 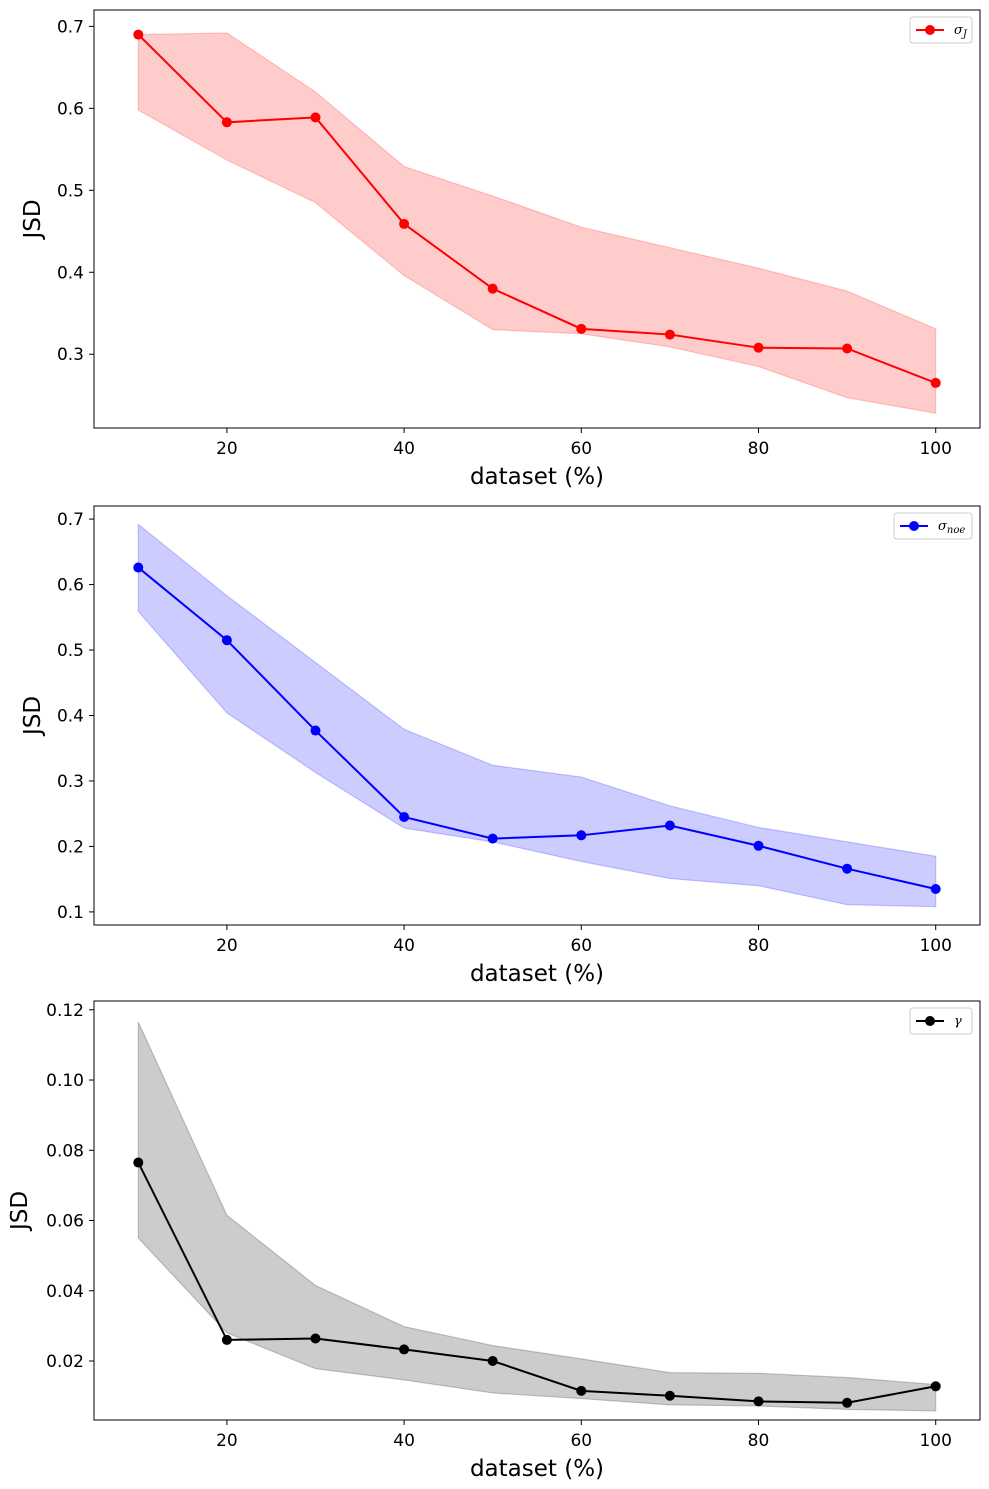 I want to click on legend-label-subscript: noe, so click(x=956, y=530).